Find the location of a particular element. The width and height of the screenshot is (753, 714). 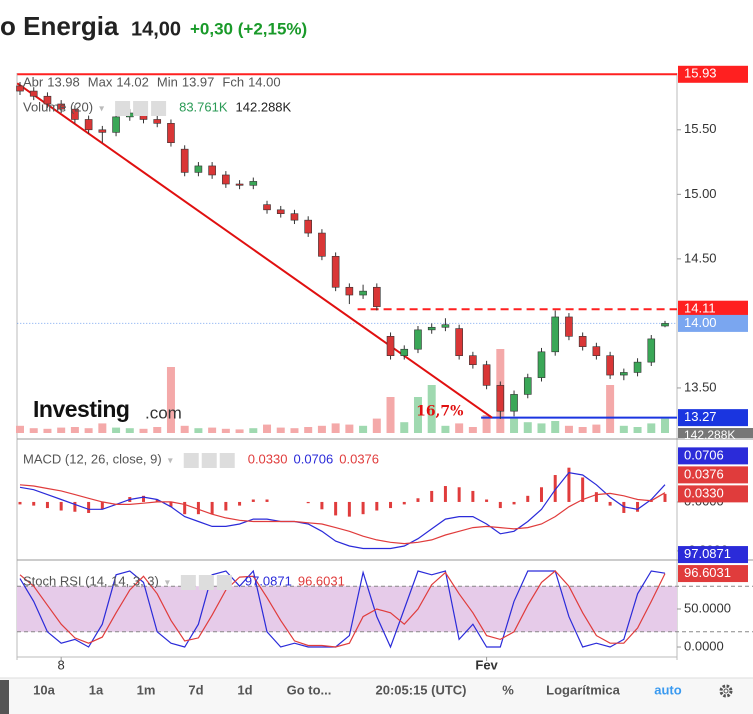

ohlc-label: Abr is located at coordinates (33, 81).